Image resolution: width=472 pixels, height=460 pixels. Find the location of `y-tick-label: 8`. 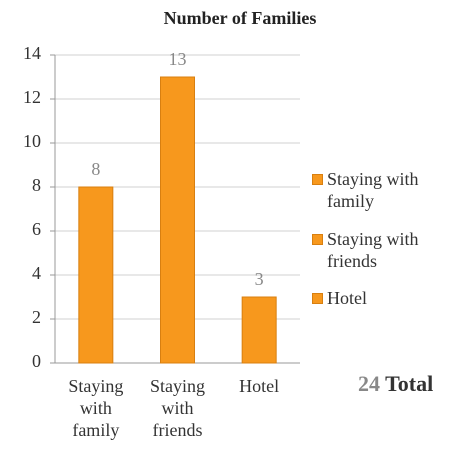

y-tick-label: 8 is located at coordinates (36, 185).